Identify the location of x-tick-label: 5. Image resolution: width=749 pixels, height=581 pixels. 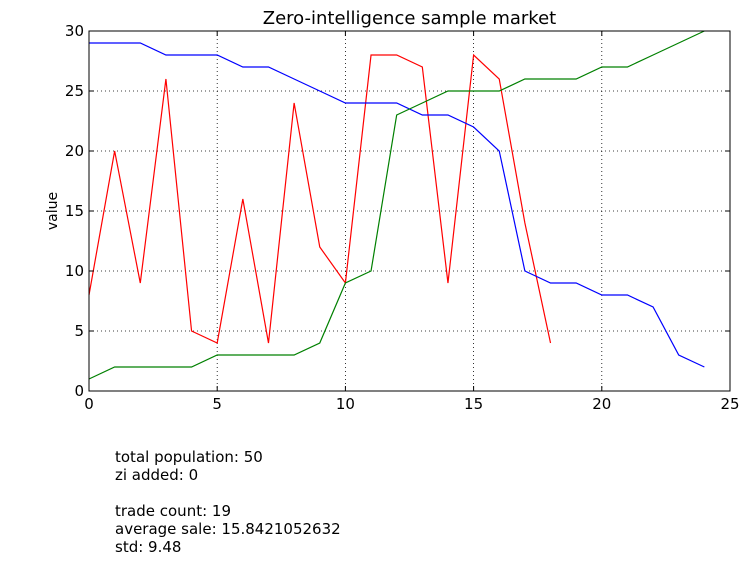
(217, 404).